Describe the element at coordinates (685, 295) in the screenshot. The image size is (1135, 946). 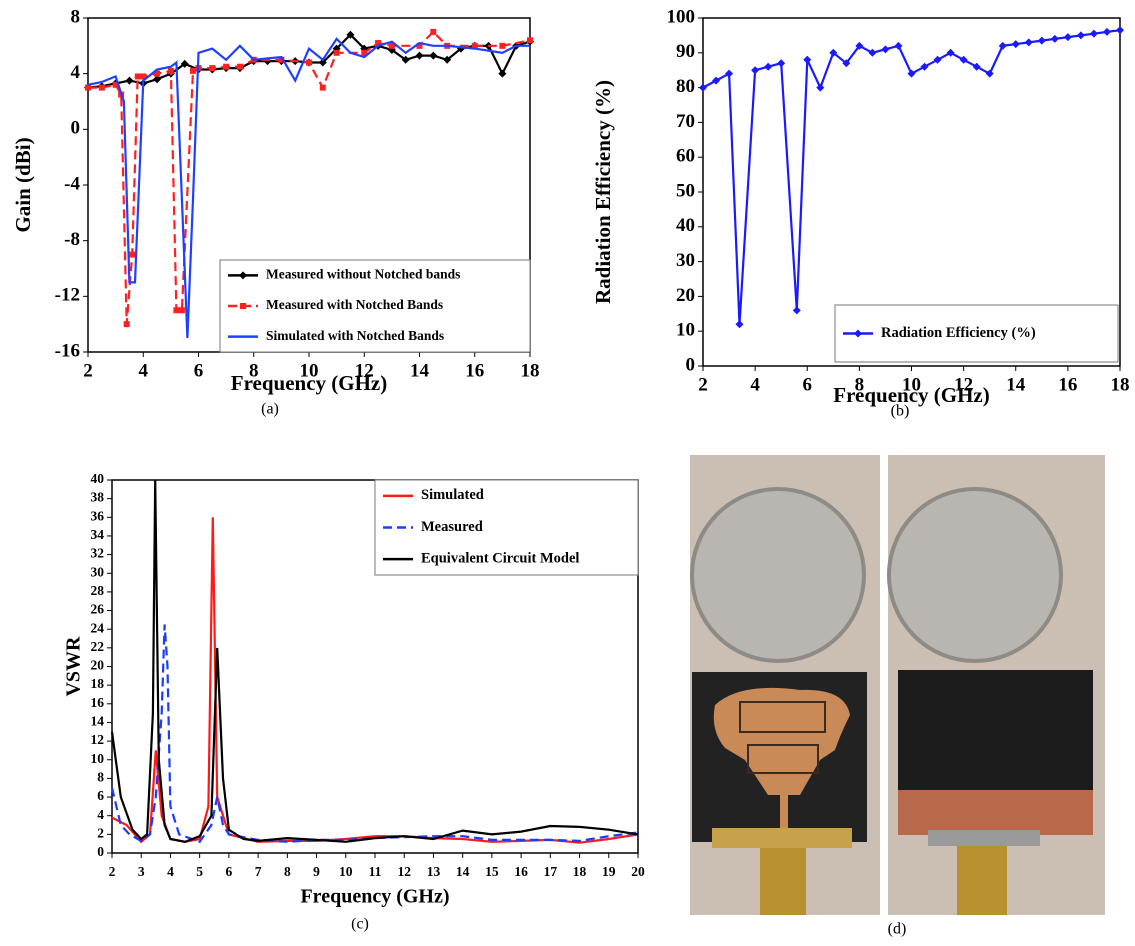
I see `y-tick-label: 20` at that location.